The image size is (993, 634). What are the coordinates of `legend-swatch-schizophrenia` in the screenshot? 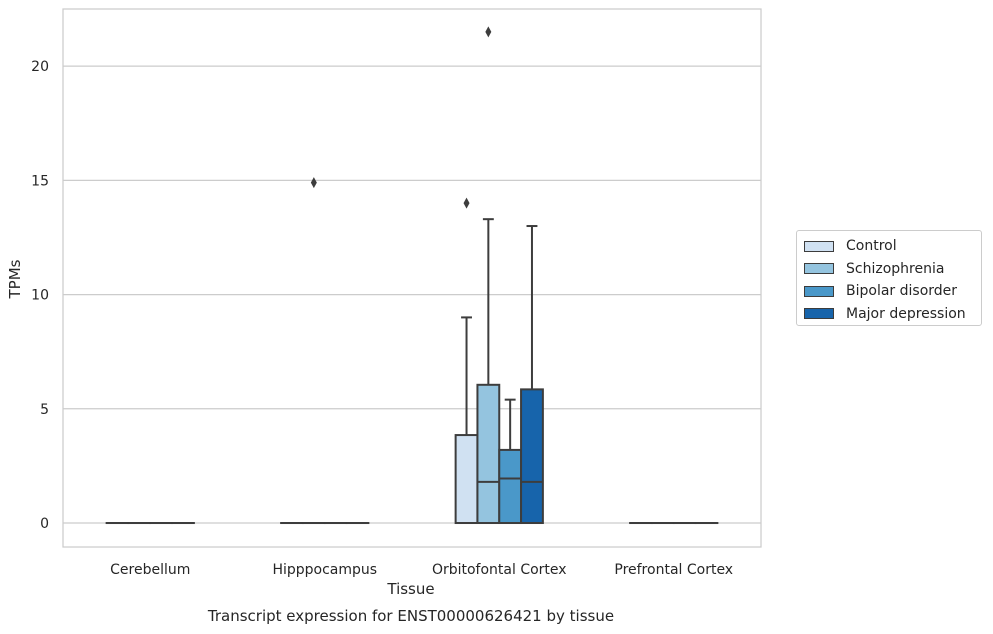 It's located at (819, 269).